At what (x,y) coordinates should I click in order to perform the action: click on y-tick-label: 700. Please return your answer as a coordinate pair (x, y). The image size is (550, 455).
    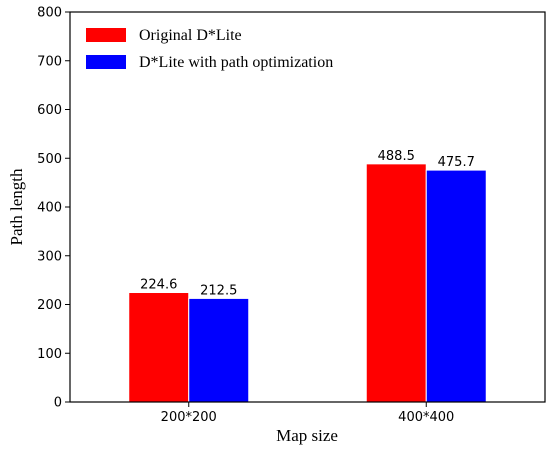
    Looking at the image, I should click on (49, 61).